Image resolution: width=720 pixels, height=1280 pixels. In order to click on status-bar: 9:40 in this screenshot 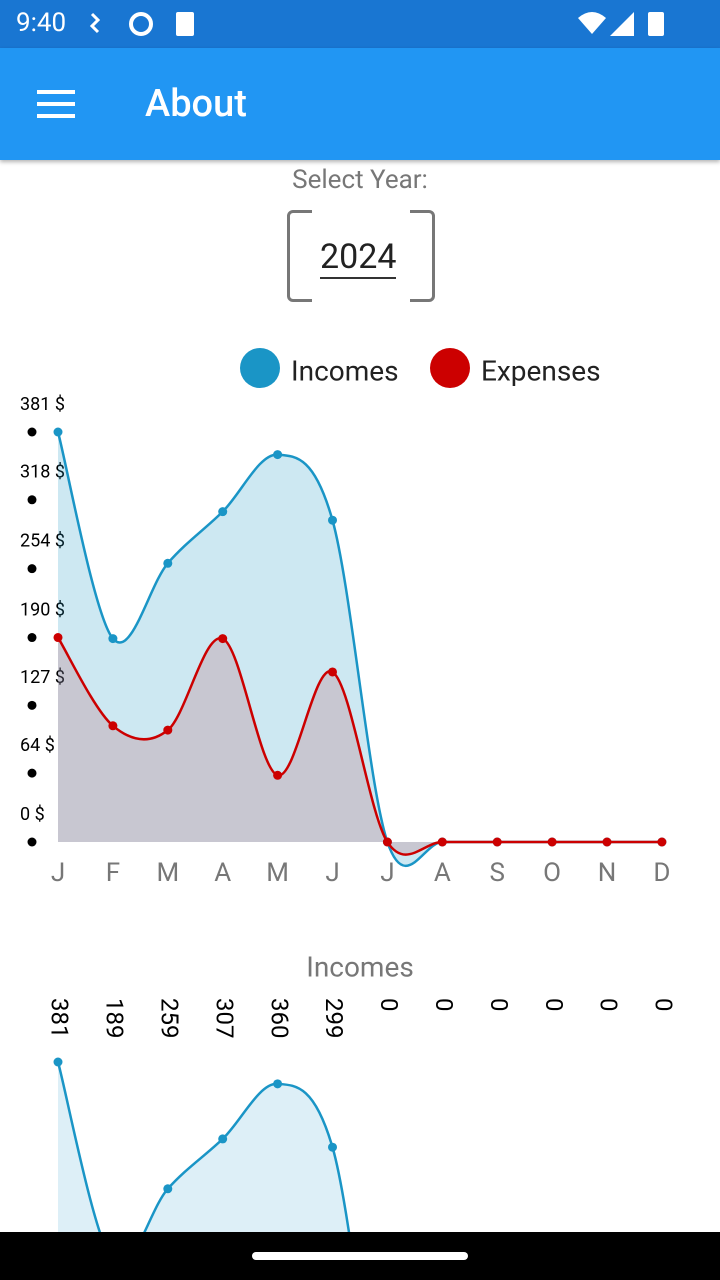, I will do `click(360, 24)`.